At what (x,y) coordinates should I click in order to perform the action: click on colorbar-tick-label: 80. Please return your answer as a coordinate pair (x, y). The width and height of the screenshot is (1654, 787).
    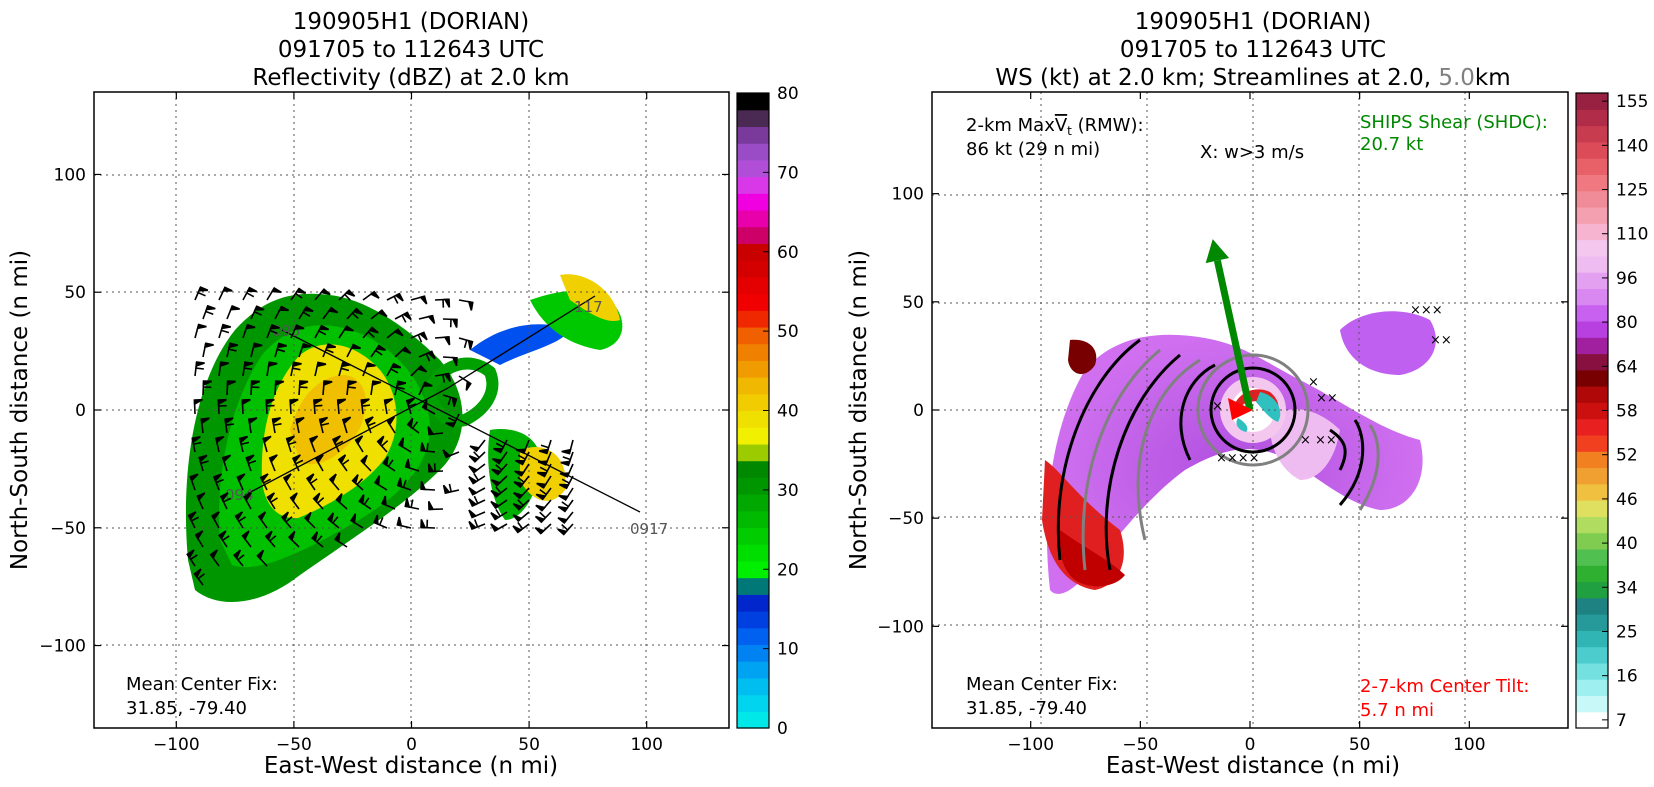
    Looking at the image, I should click on (788, 94).